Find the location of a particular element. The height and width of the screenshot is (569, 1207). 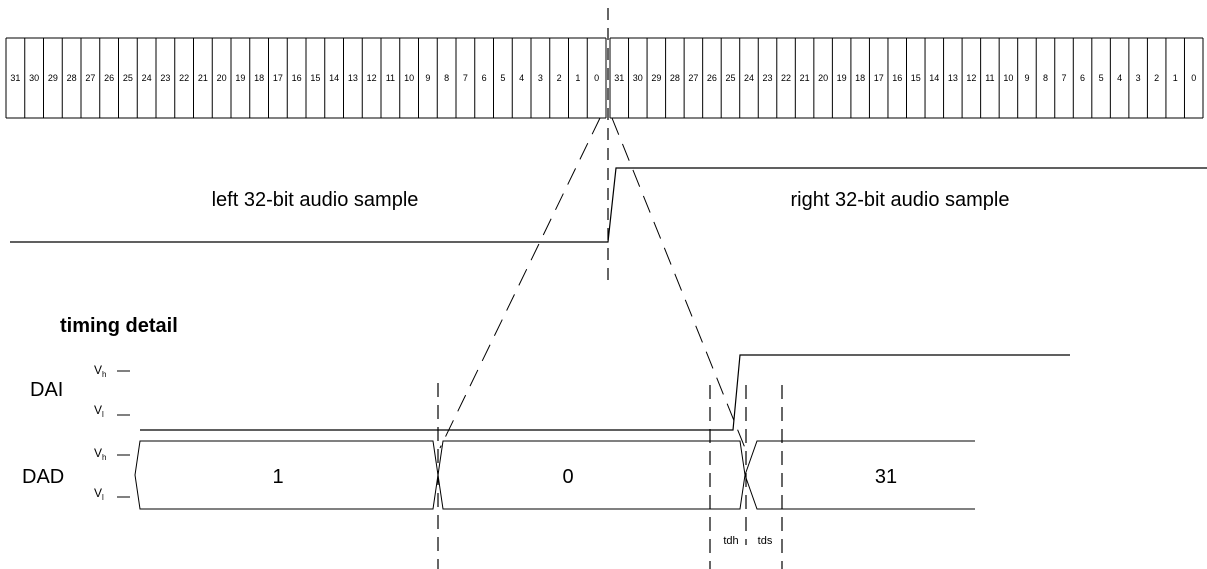

left-bit-label: 6 is located at coordinates (484, 78).